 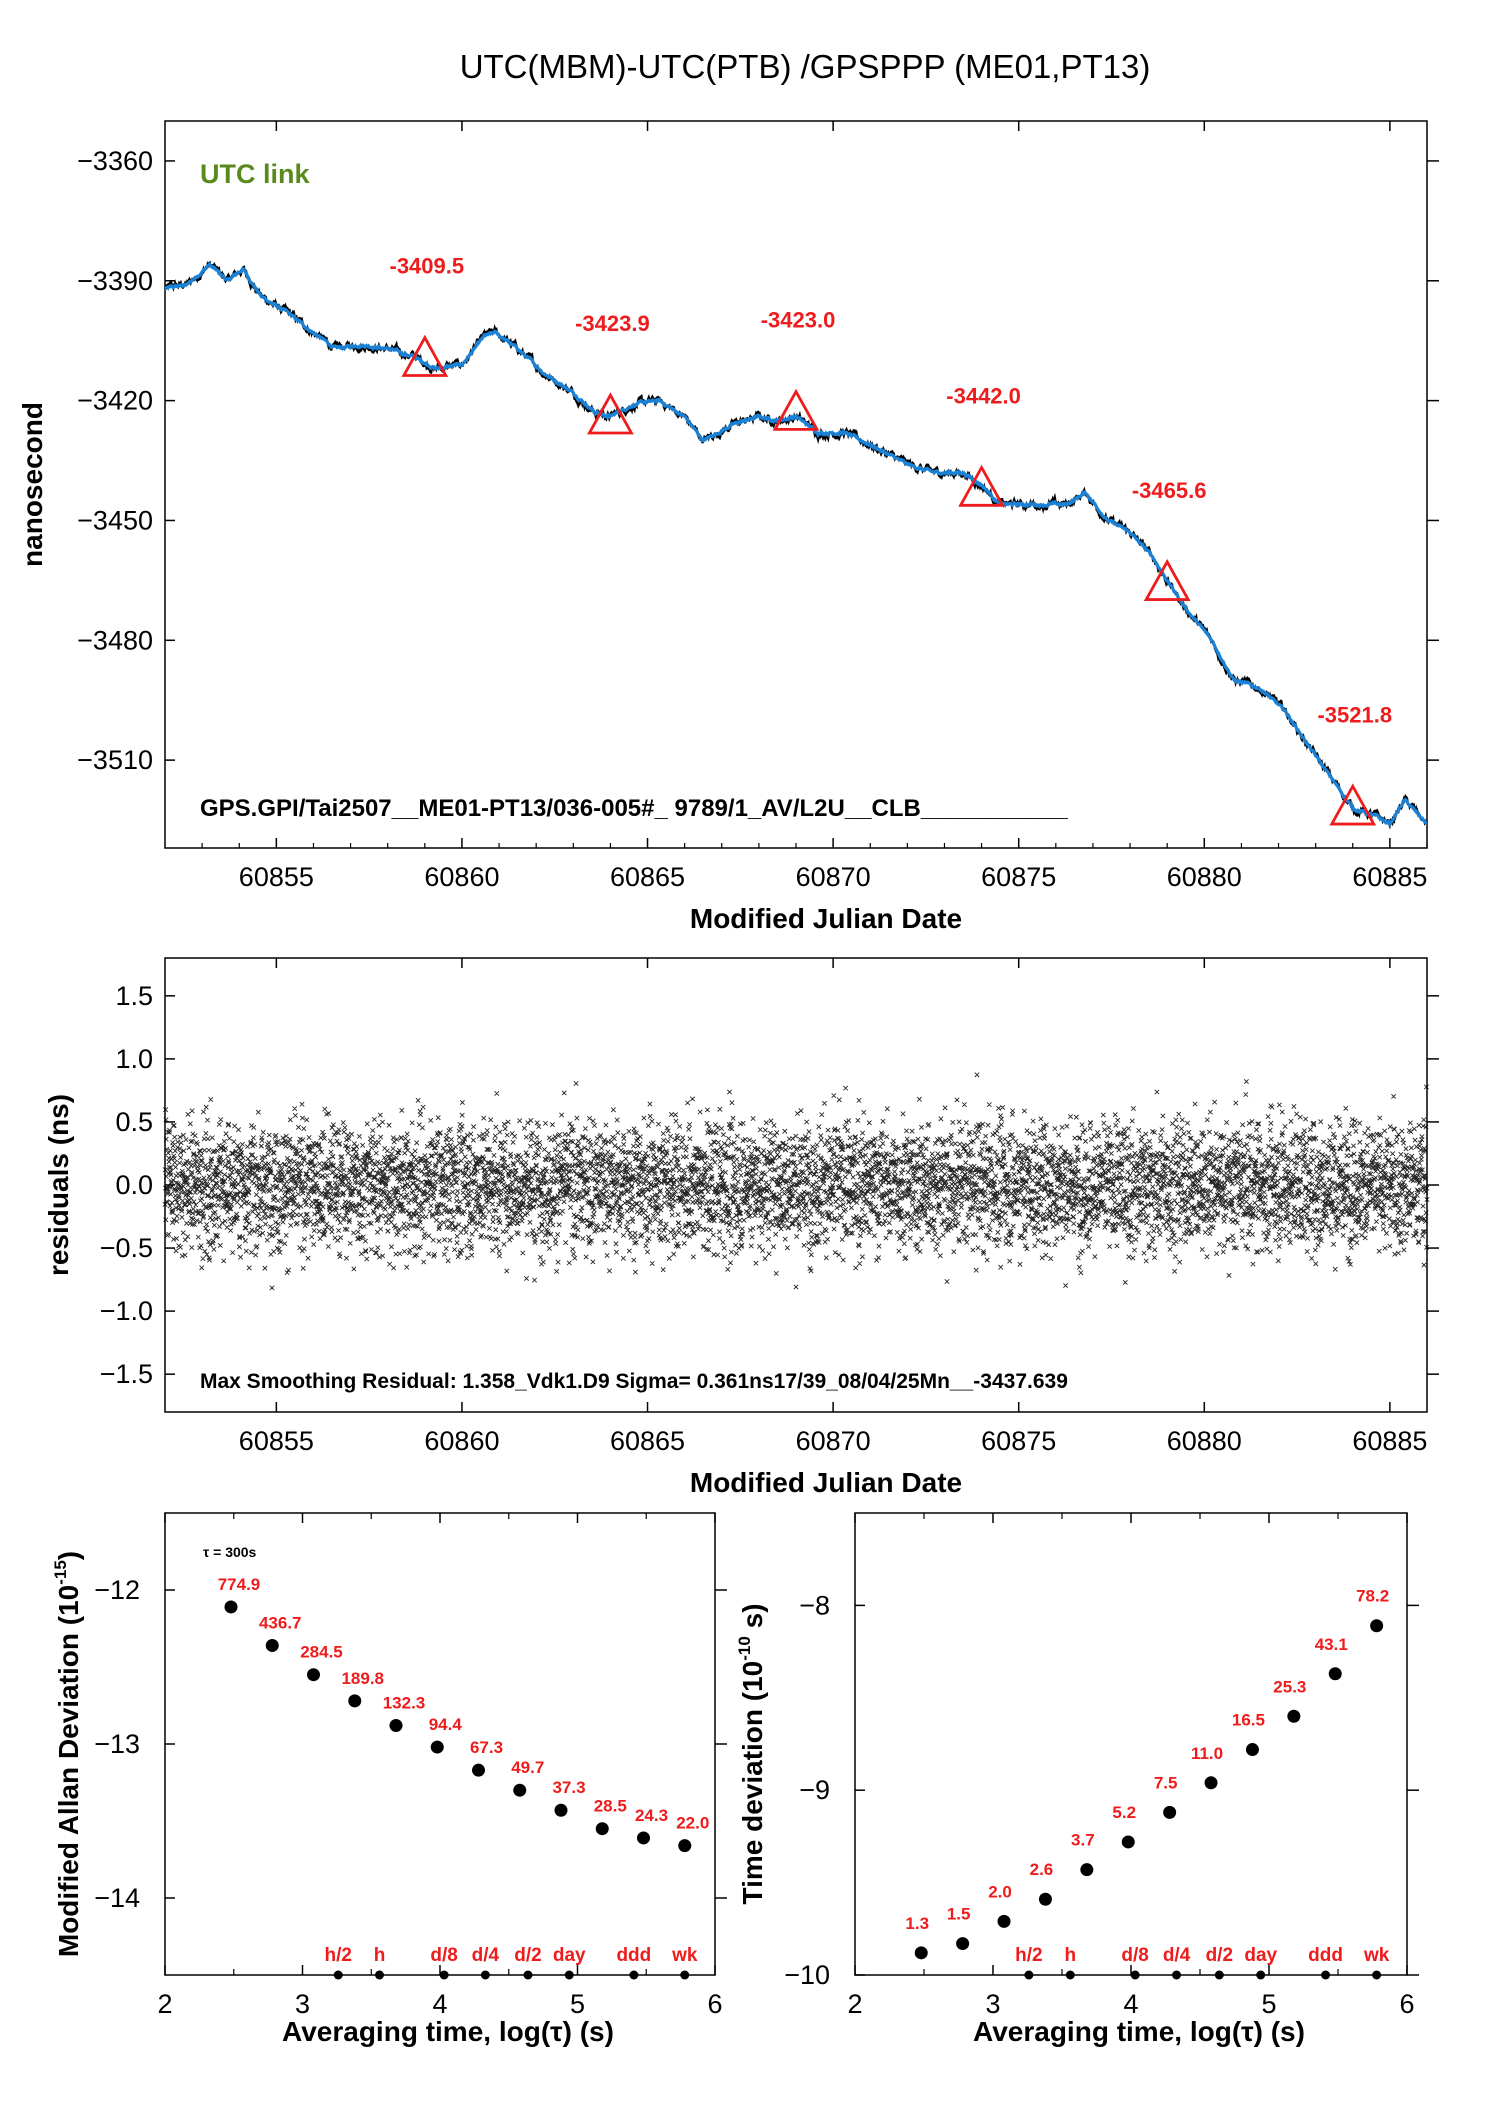 What do you see at coordinates (992, 2004) in the screenshot?
I see `tdev-xtick-label: 3` at bounding box center [992, 2004].